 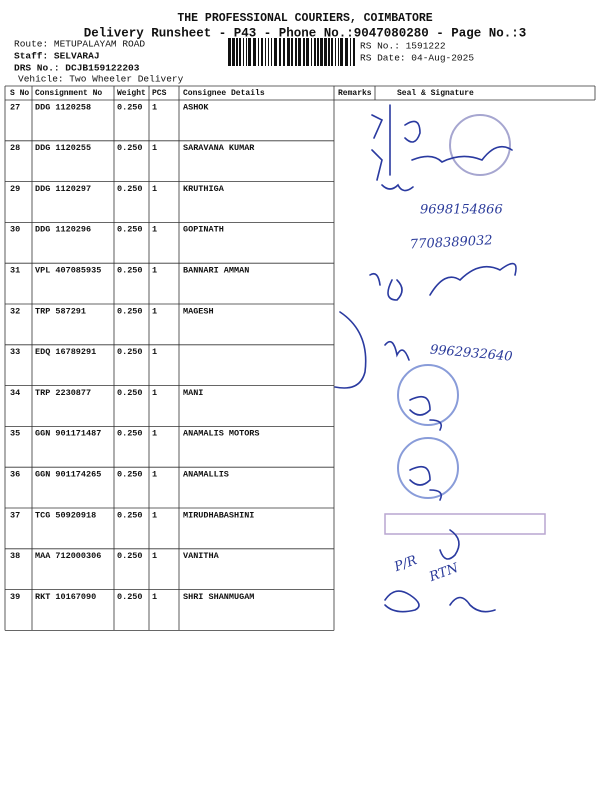 I want to click on column-header: Seal & Signature, so click(x=435, y=93).